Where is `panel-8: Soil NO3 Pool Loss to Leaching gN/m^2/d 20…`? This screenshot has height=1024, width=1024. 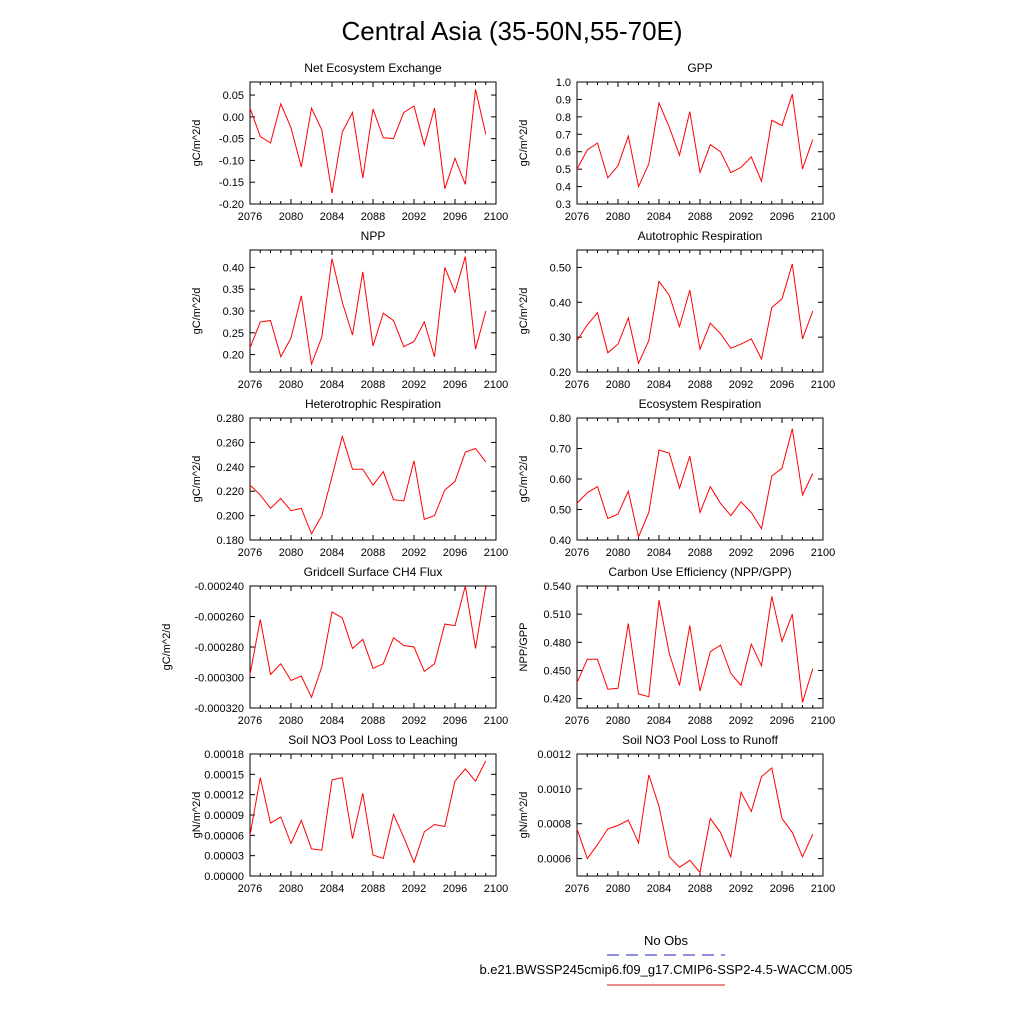
panel-8: Soil NO3 Pool Loss to Leaching gN/m^2/d 20… is located at coordinates (349, 814).